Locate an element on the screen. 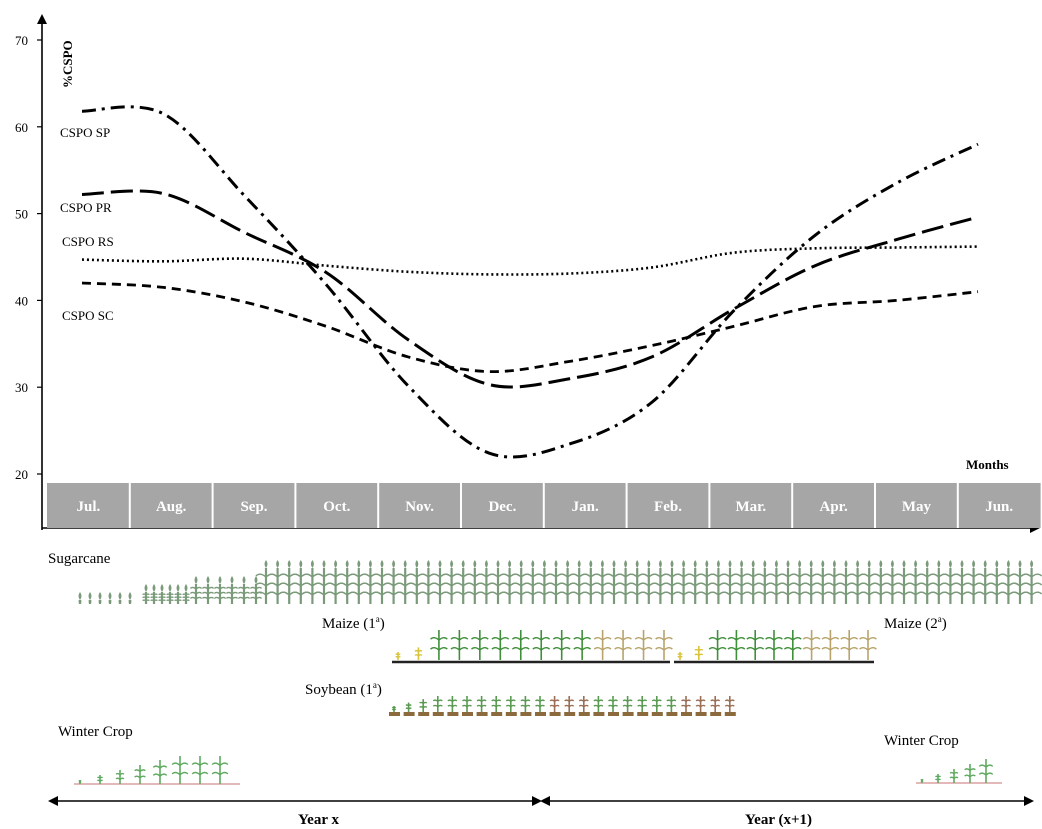 The image size is (1042, 829). maize-2-plants is located at coordinates (775, 647).